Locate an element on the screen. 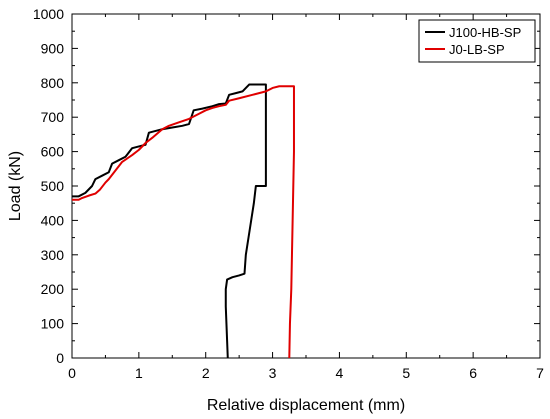  y-tick-label: 1000 is located at coordinates (48, 14).